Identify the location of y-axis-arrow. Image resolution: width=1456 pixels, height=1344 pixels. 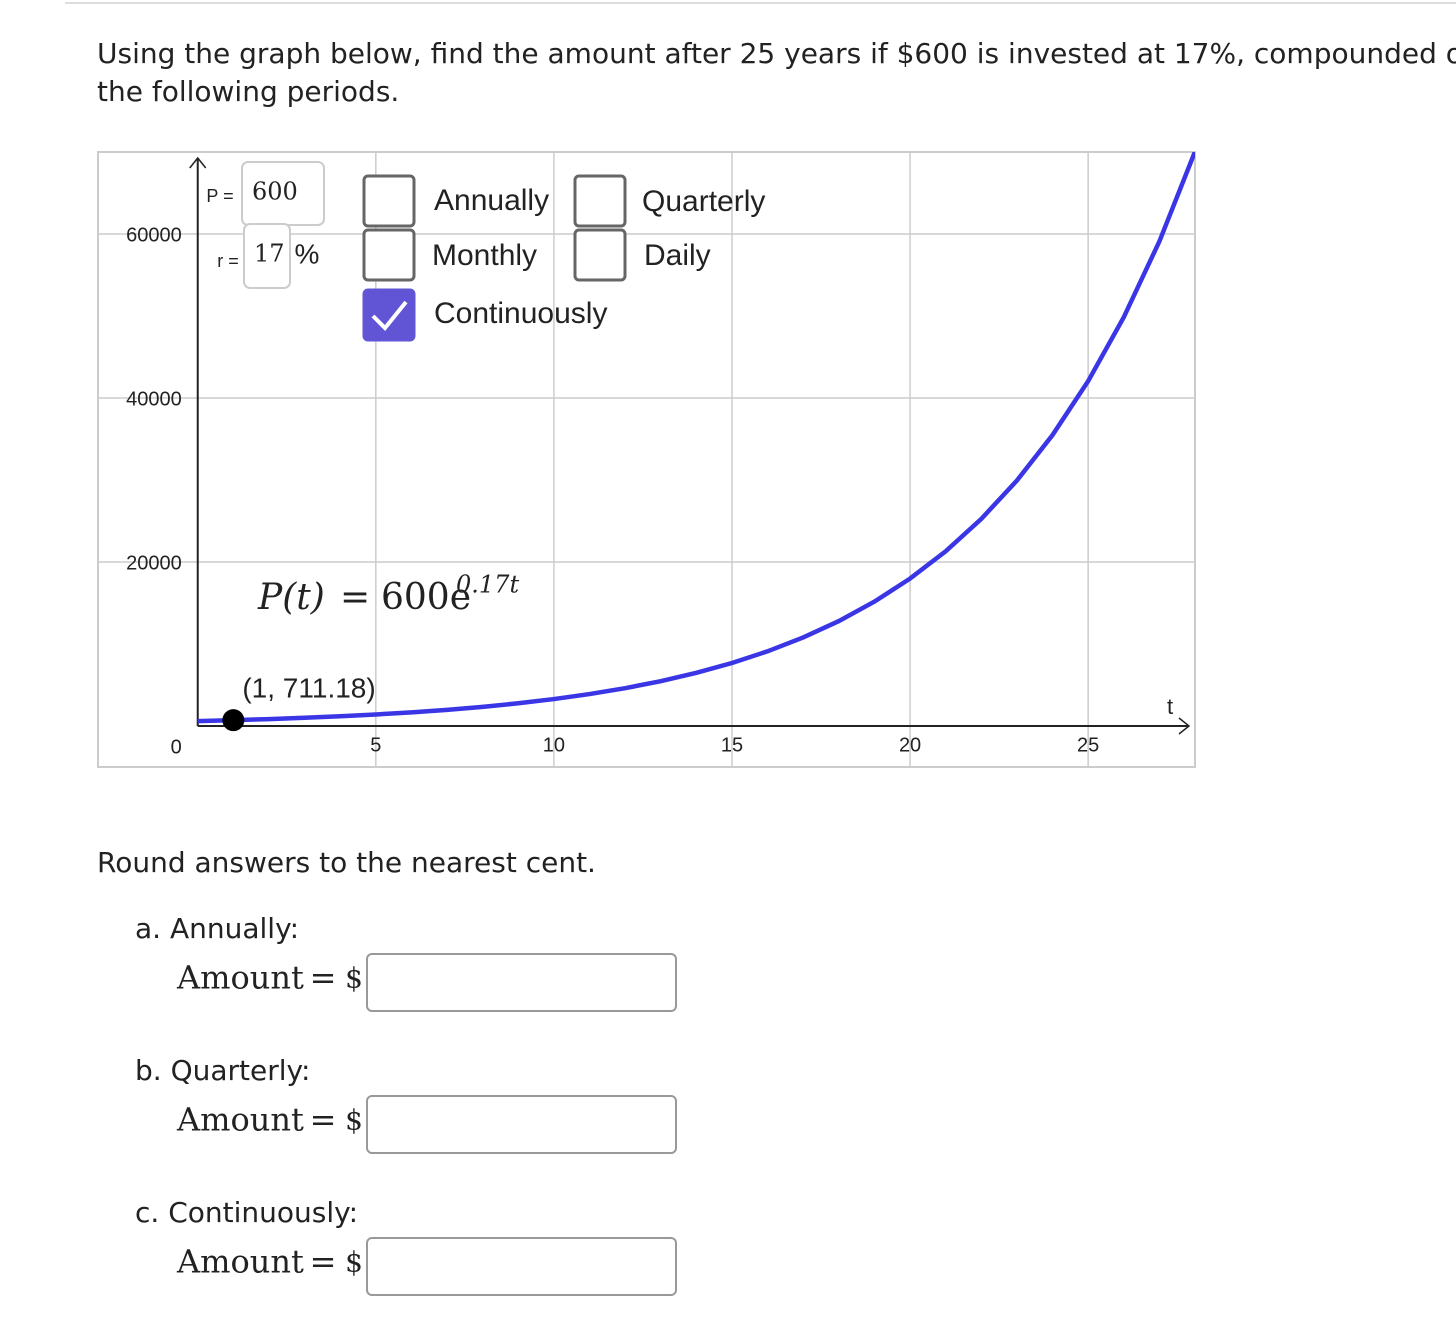
(198, 162).